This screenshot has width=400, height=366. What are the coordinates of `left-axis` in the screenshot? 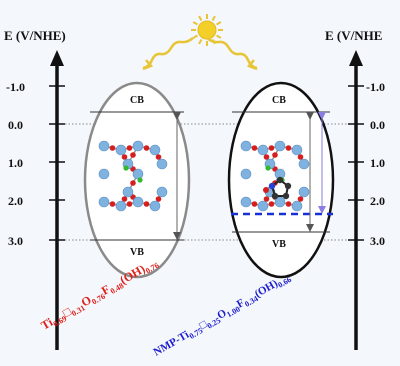 It's located at (57, 200).